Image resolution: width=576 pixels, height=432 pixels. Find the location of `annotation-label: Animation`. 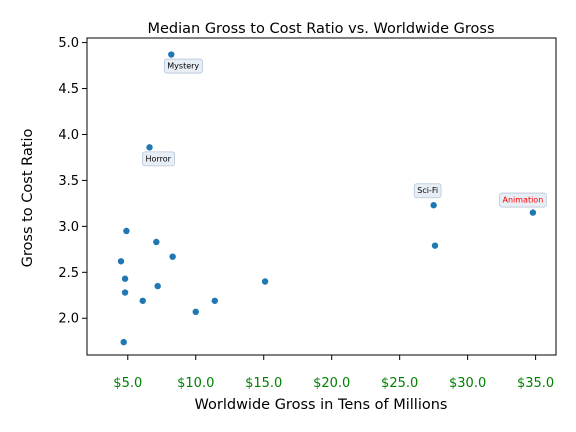

annotation-label: Animation is located at coordinates (522, 200).